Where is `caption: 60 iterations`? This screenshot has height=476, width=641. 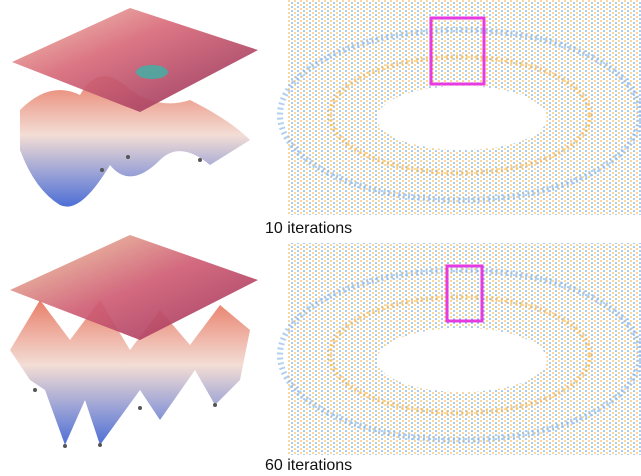 caption: 60 iterations is located at coordinates (308, 465).